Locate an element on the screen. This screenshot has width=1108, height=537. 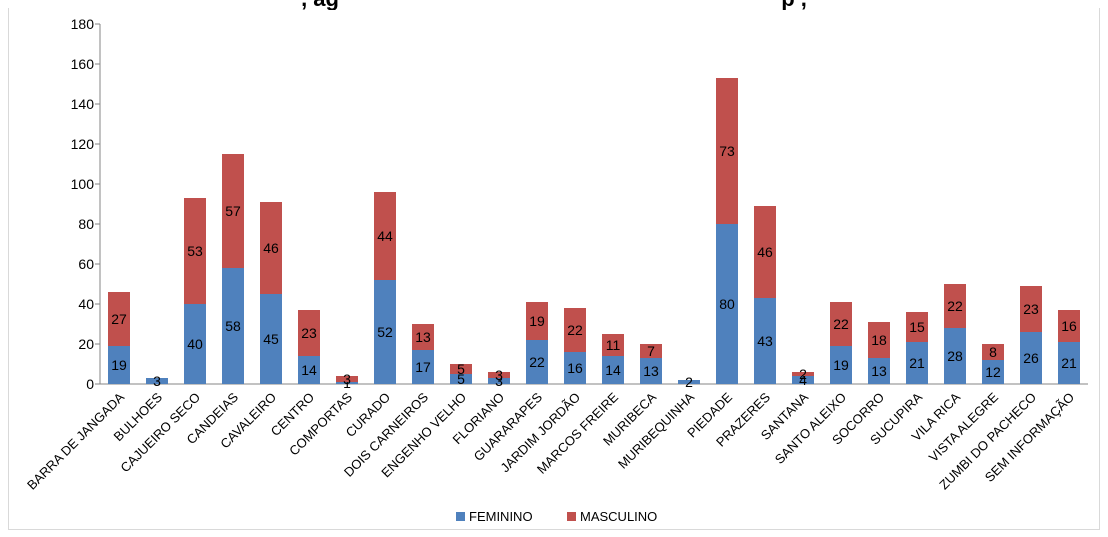
data-label-masculino: 57 is located at coordinates (233, 211).